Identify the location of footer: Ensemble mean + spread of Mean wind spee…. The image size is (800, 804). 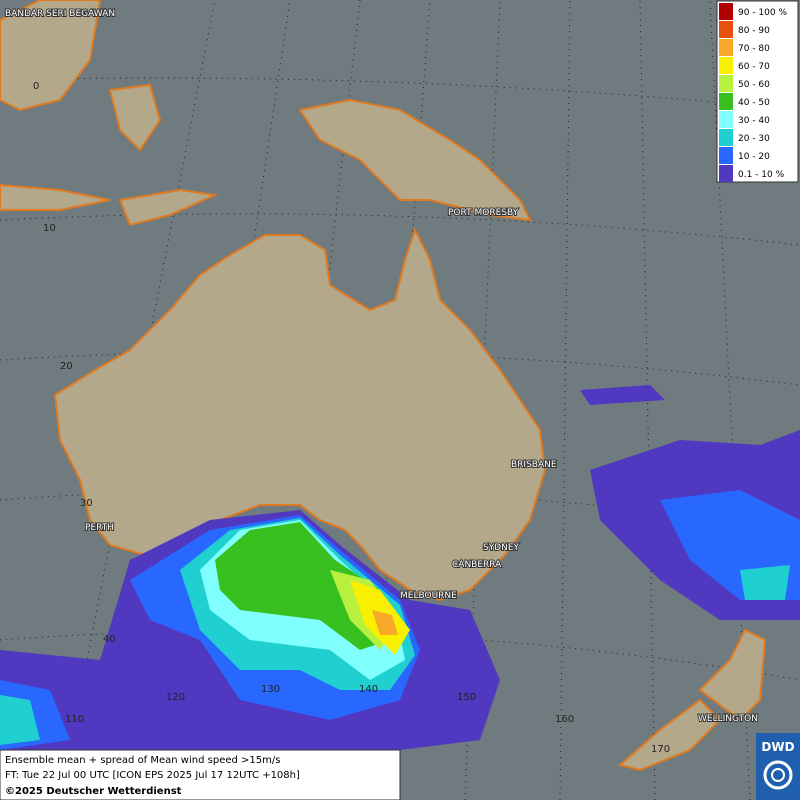
(200, 775).